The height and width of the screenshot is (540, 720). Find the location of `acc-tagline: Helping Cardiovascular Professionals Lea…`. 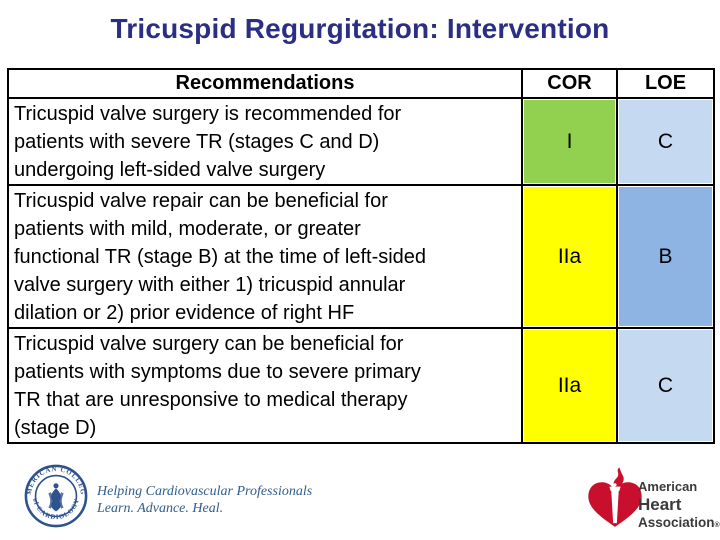

acc-tagline: Helping Cardiovascular Professionals Lea… is located at coordinates (204, 500).